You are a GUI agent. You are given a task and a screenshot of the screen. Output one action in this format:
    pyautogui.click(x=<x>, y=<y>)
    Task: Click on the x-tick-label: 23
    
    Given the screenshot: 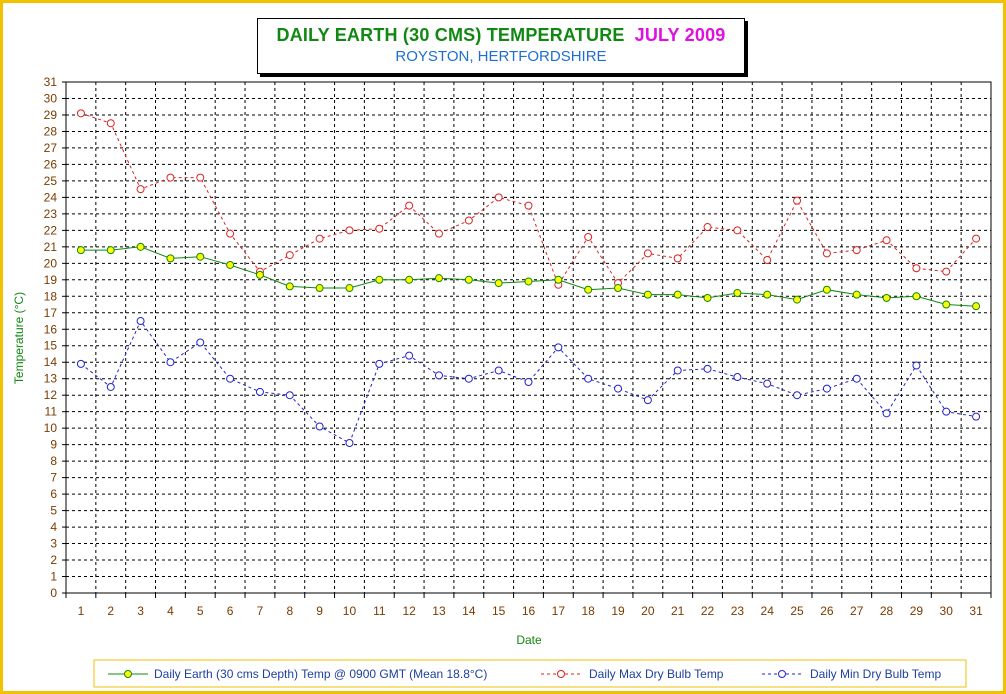 What is the action you would take?
    pyautogui.click(x=738, y=611)
    